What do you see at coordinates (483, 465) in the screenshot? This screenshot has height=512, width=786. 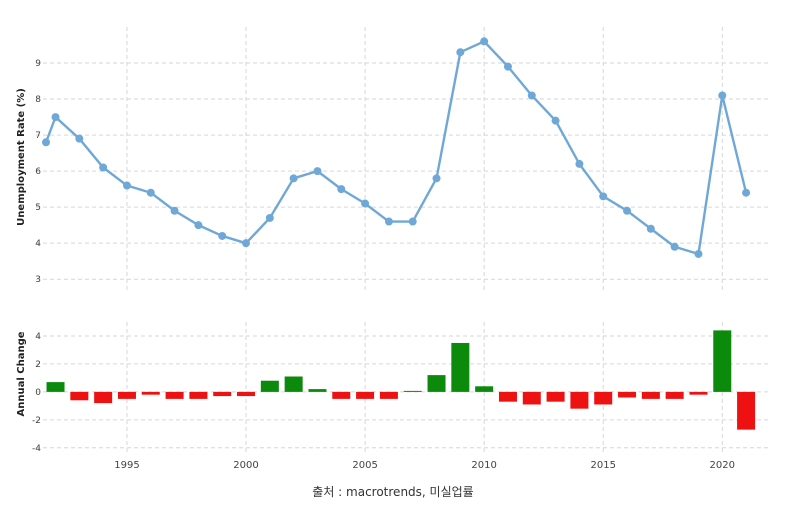 I see `x-tick-label: 2010` at bounding box center [483, 465].